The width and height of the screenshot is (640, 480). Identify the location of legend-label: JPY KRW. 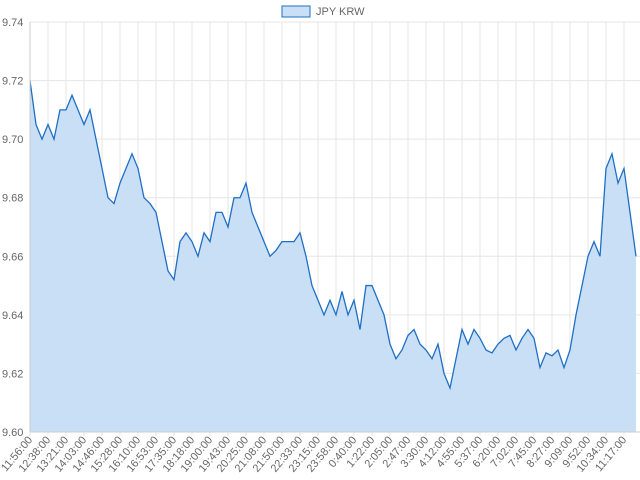
(340, 12).